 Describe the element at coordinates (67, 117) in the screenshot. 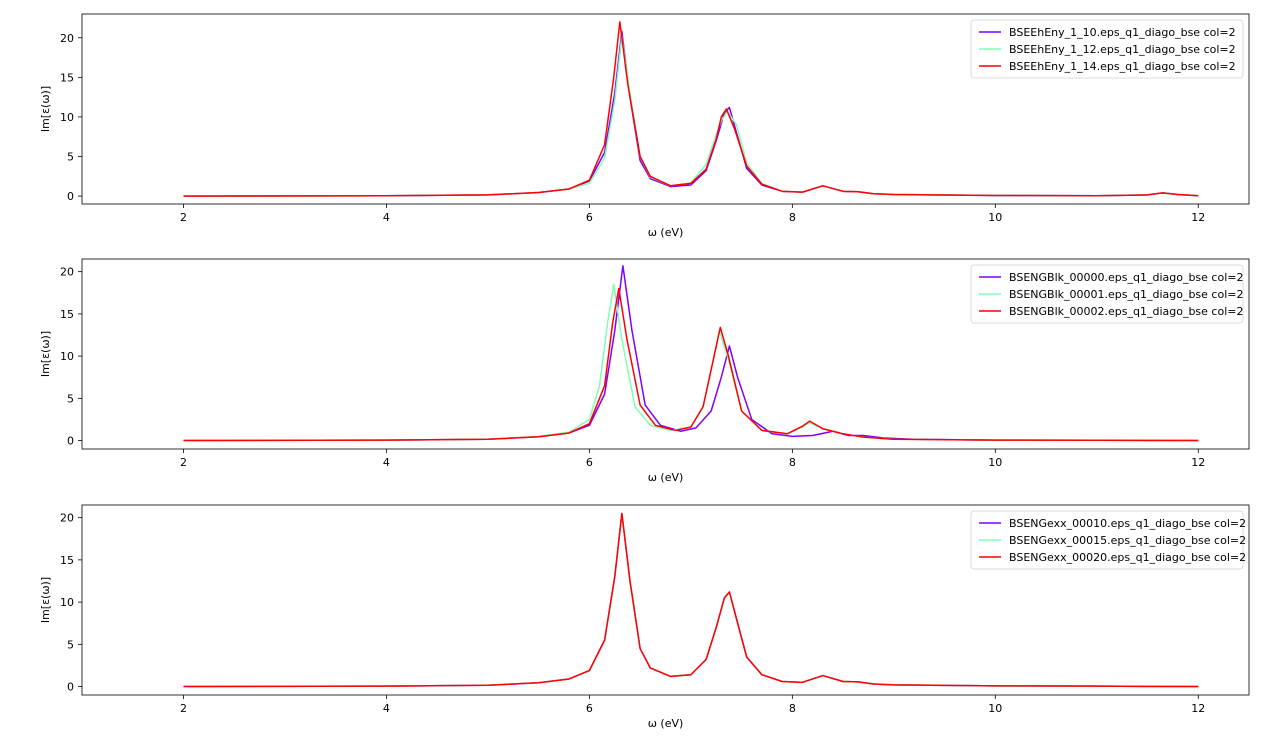

I see `chart-1-y-tick-label: 10` at that location.